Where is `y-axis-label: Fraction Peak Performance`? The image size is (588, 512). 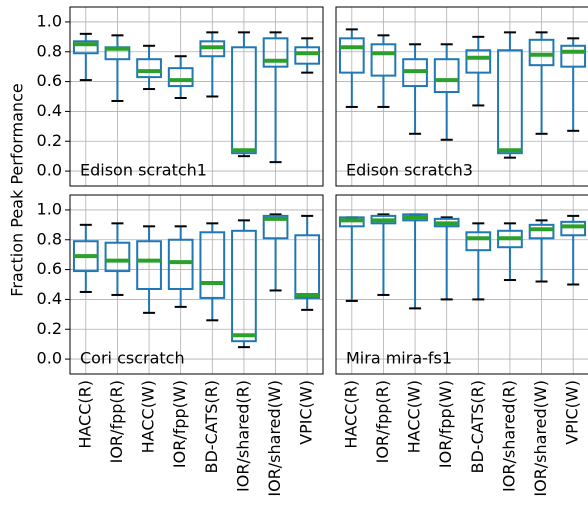 y-axis-label: Fraction Peak Performance is located at coordinates (17, 189).